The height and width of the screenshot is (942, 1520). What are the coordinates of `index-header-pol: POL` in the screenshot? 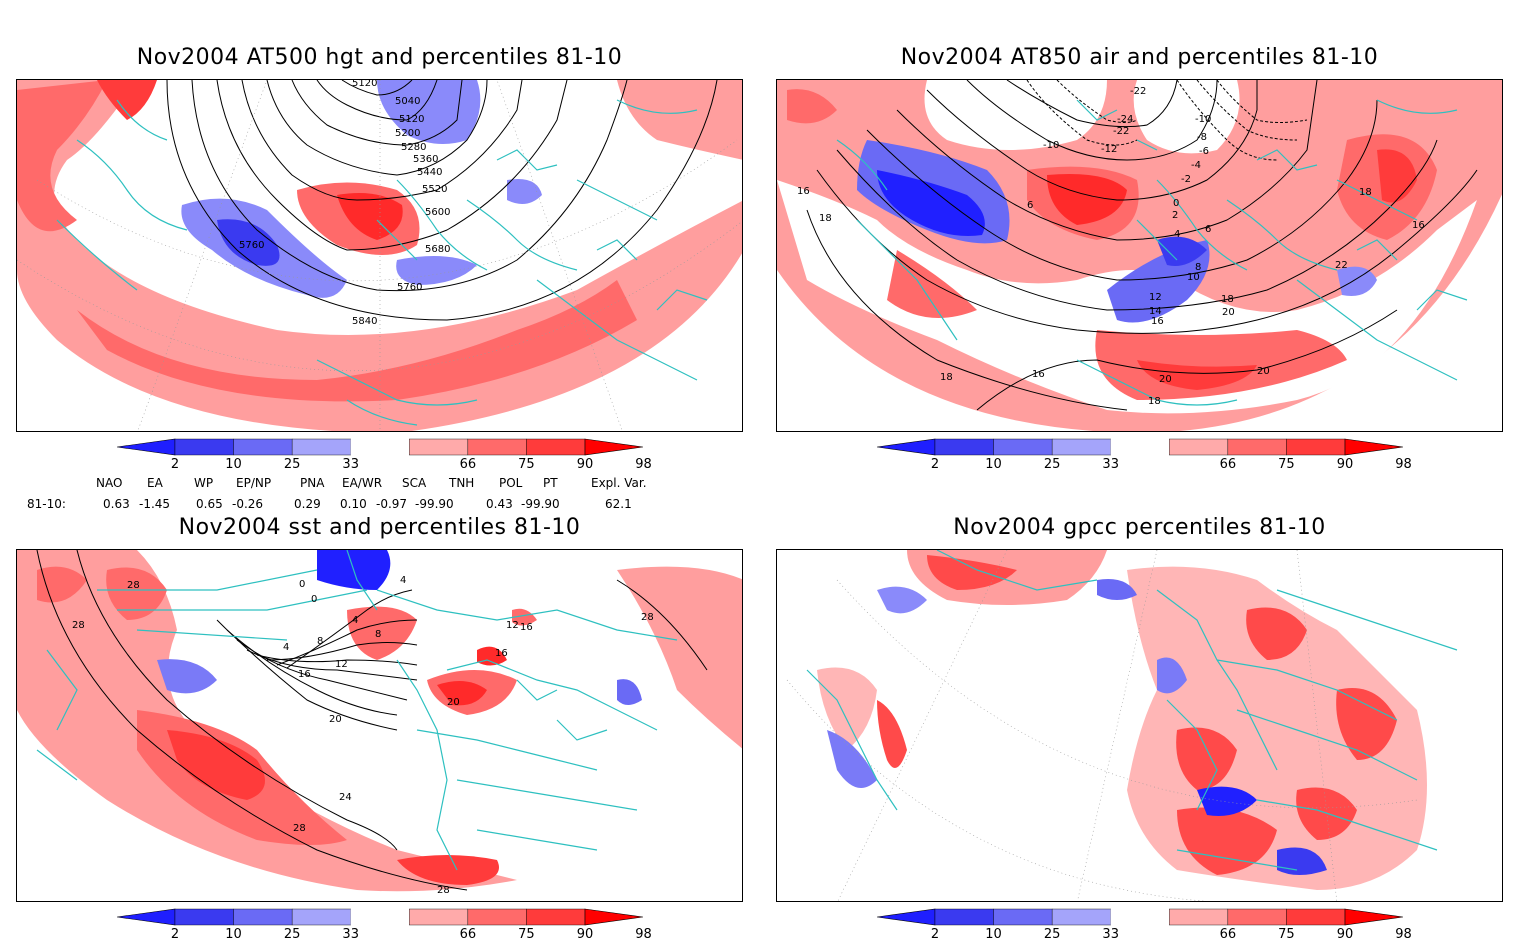 It's located at (511, 483).